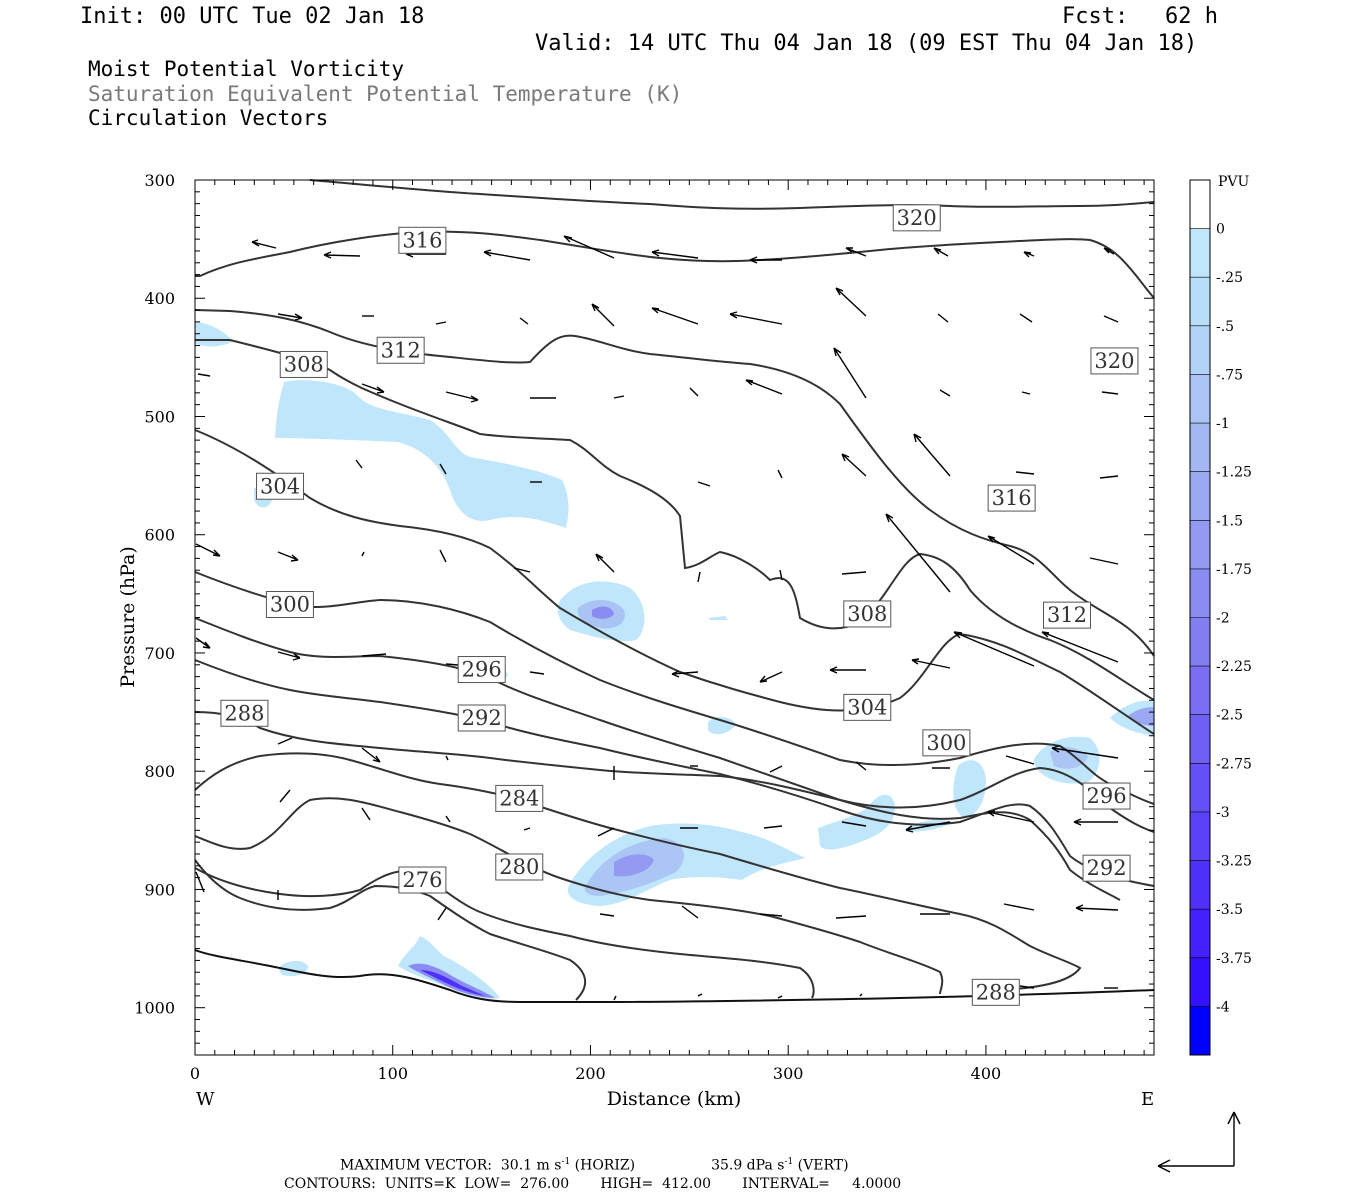 Image resolution: width=1350 pixels, height=1200 pixels. I want to click on colorbar-label: 0, so click(1220, 230).